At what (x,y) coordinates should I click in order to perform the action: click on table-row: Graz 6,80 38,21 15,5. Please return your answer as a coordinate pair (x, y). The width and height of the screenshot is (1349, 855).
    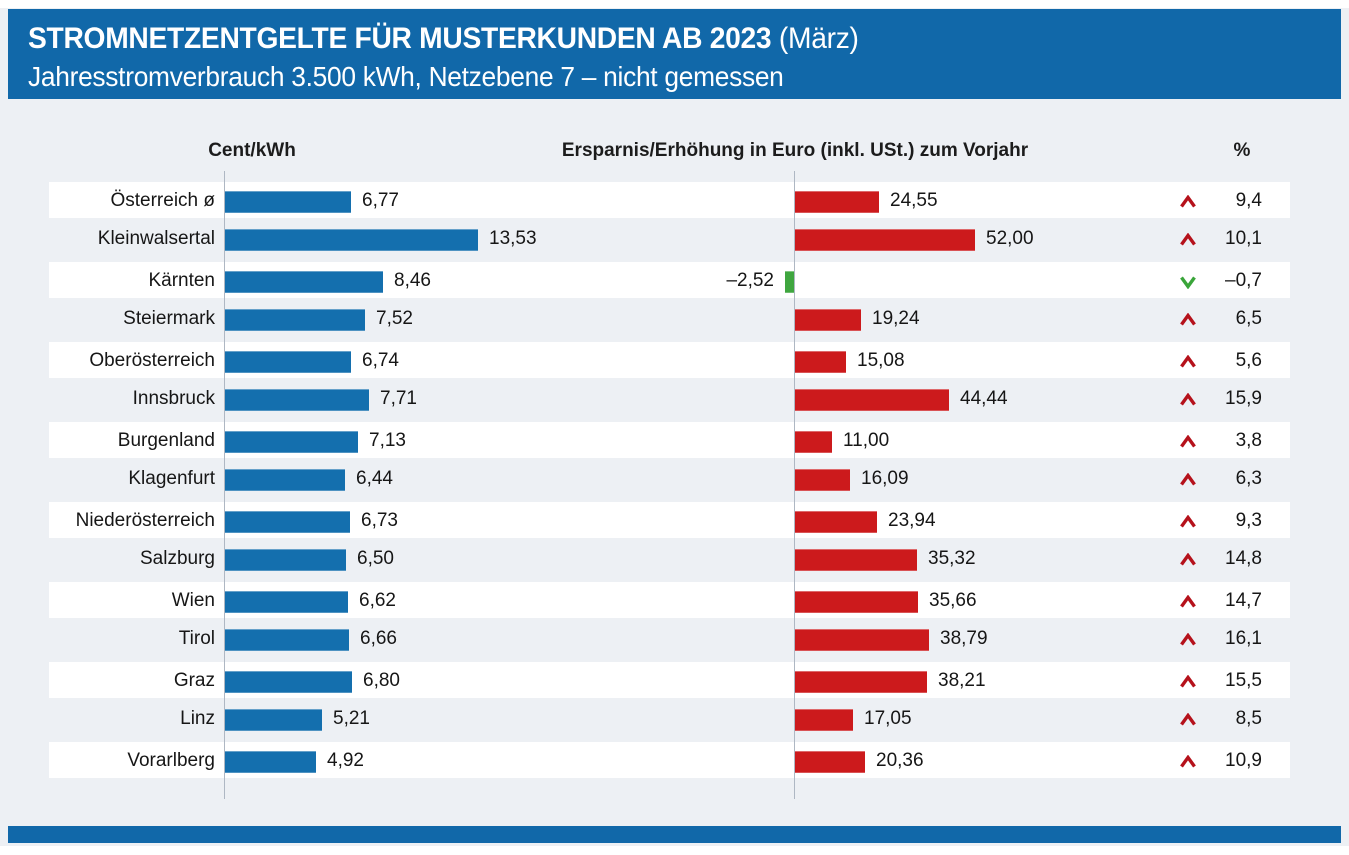
    Looking at the image, I should click on (669, 680).